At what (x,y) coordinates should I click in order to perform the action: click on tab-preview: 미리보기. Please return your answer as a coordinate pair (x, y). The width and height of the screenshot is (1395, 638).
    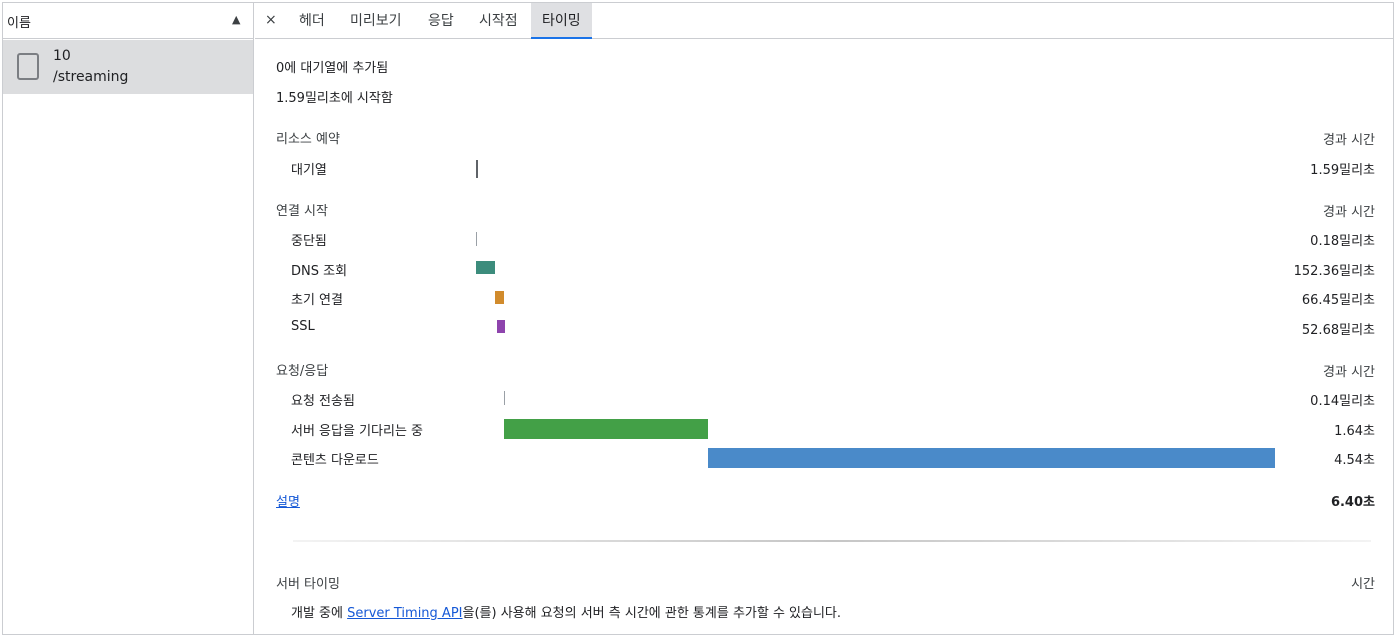
    Looking at the image, I should click on (376, 21).